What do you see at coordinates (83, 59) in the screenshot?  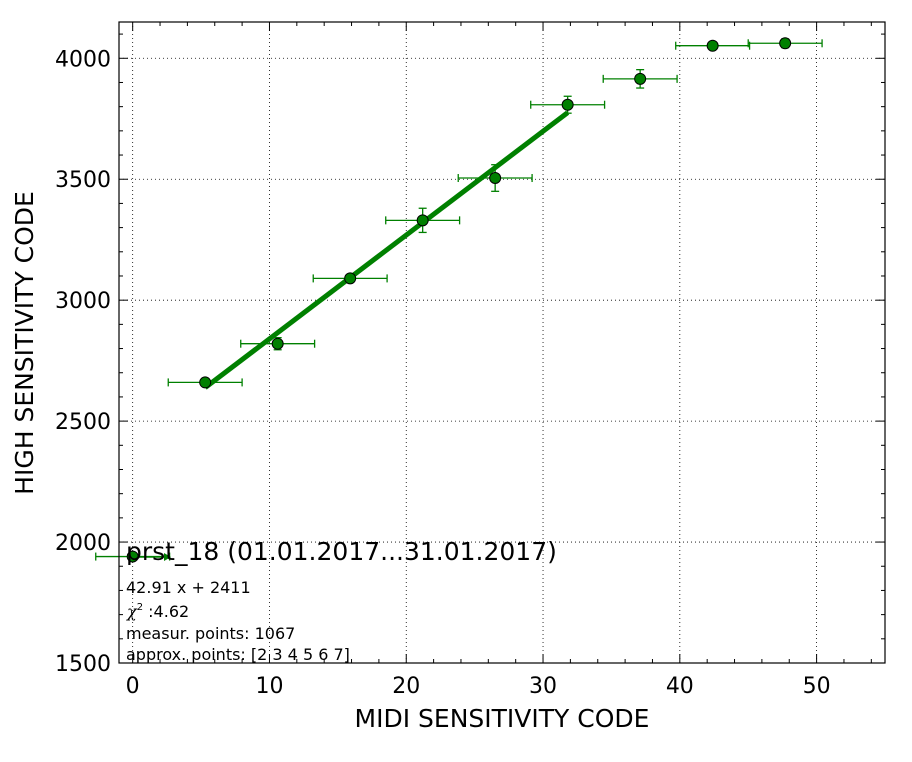 I see `y-tick-label: 4000` at bounding box center [83, 59].